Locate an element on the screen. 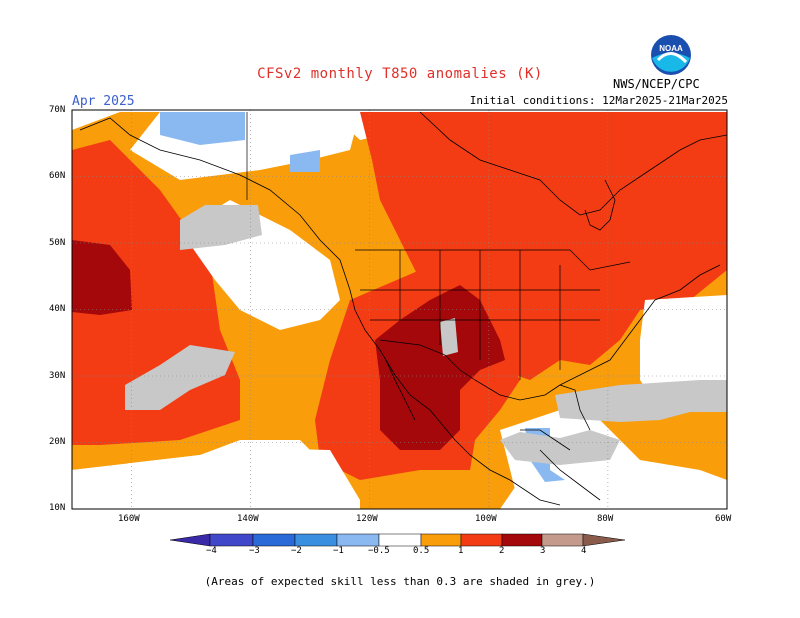  lon-label: 100W is located at coordinates (486, 519).